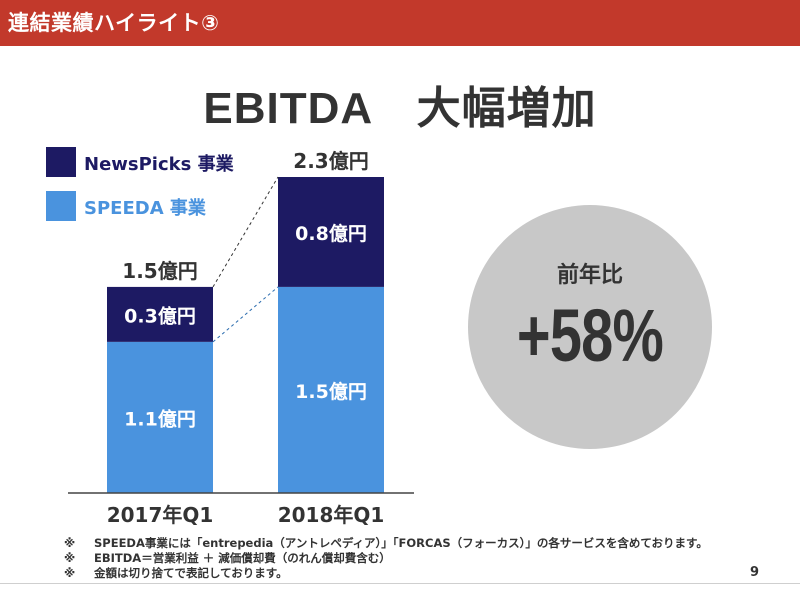 This screenshot has width=800, height=599. What do you see at coordinates (400, 583) in the screenshot?
I see `footer-divider` at bounding box center [400, 583].